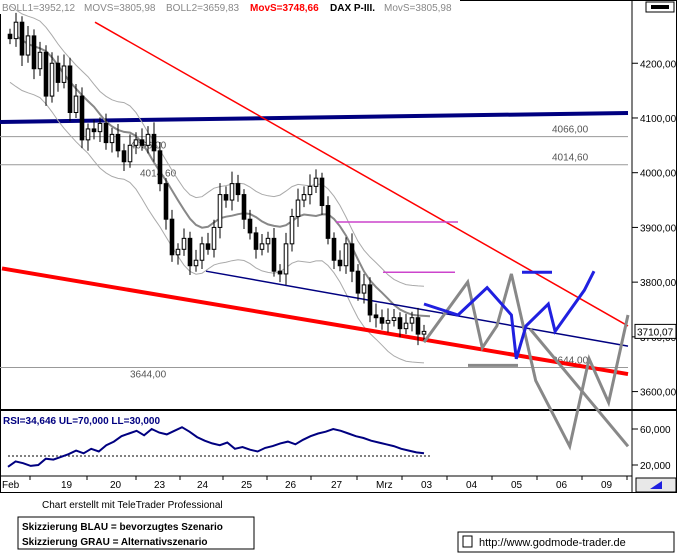  I want to click on time-tick-label: 06, so click(562, 485).